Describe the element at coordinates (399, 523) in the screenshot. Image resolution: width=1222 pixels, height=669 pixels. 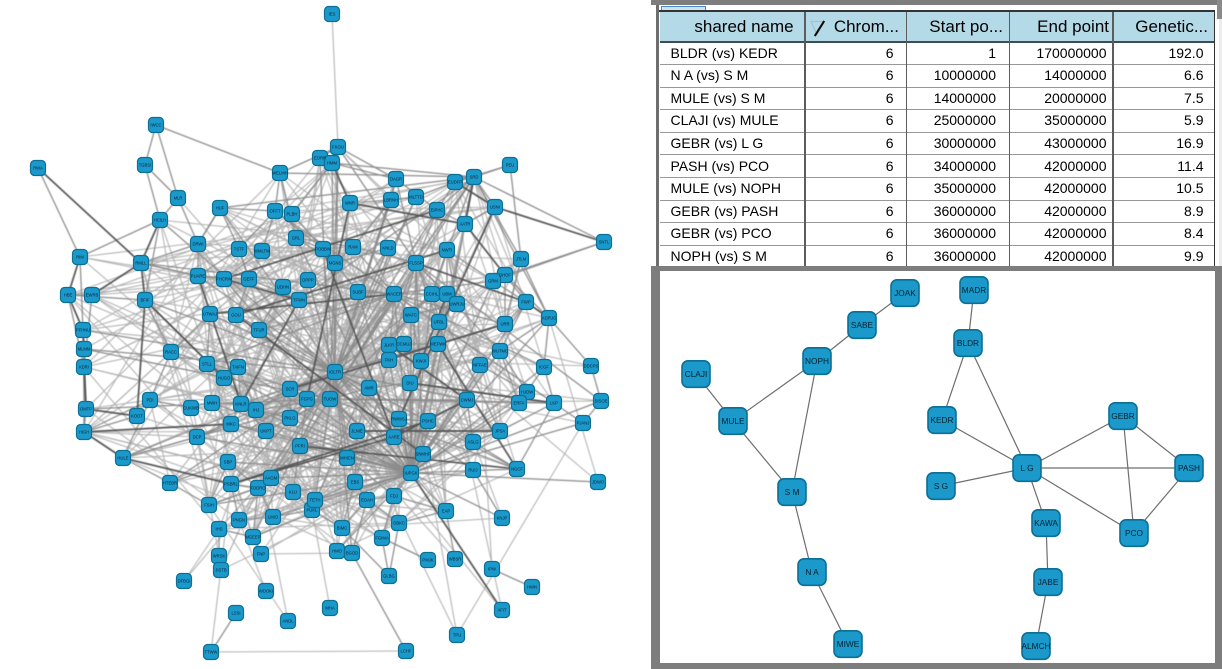
I see `svg-text: OBKC` at that location.